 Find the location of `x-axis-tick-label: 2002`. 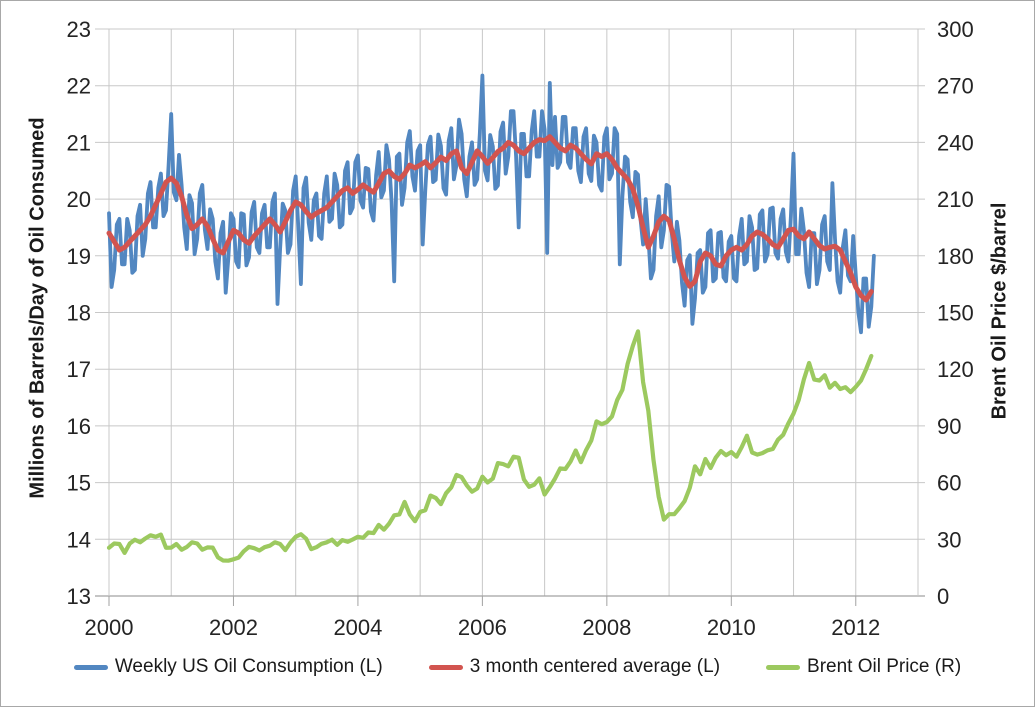

x-axis-tick-label: 2002 is located at coordinates (233, 627).